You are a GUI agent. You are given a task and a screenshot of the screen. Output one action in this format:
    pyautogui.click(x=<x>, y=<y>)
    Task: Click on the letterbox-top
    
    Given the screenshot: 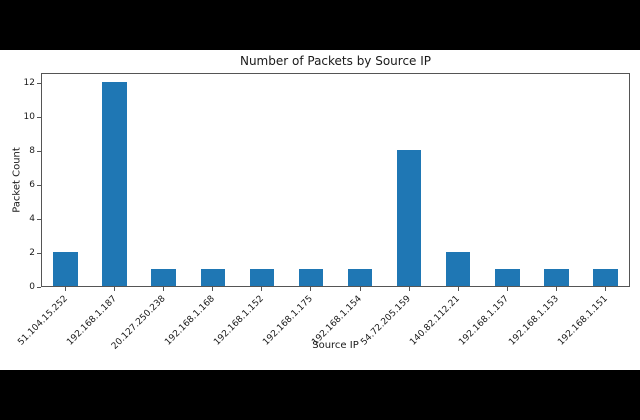 What is the action you would take?
    pyautogui.click(x=320, y=25)
    